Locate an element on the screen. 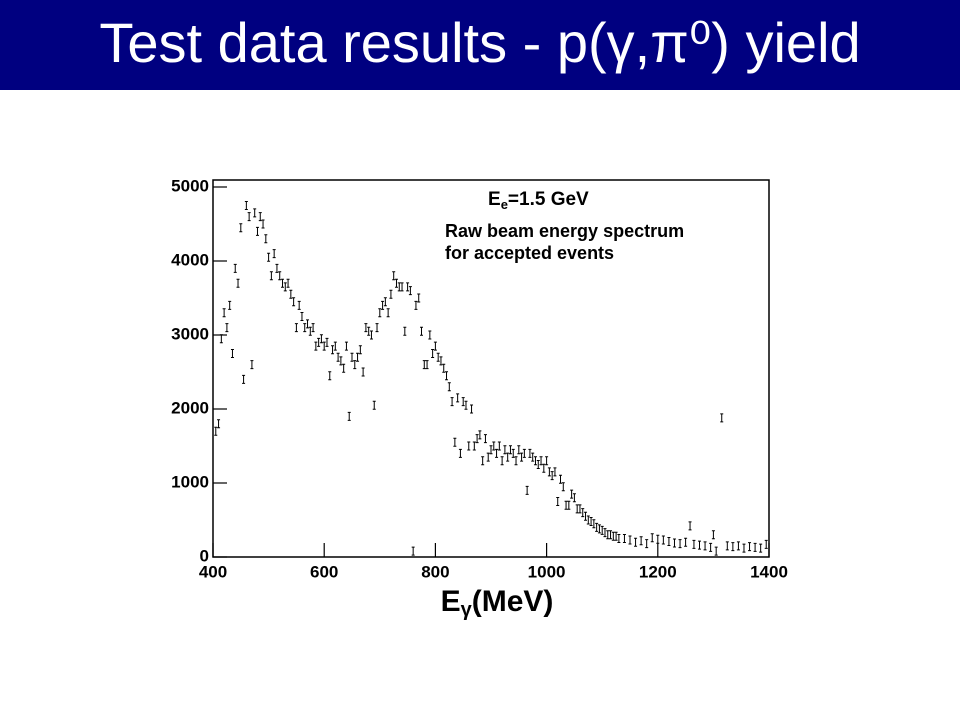 The width and height of the screenshot is (960, 725). energy-annotation: Ee=1.5 GeV is located at coordinates (538, 200).